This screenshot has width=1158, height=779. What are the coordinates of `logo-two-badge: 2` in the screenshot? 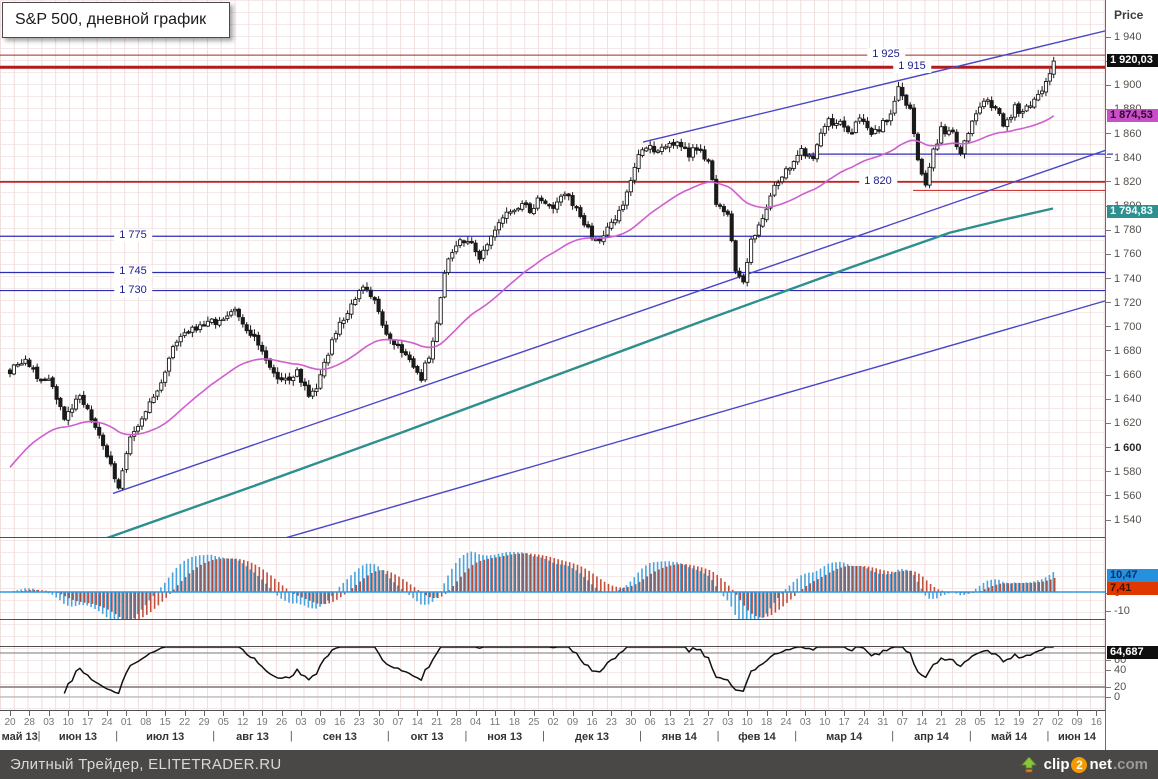 It's located at (1079, 764).